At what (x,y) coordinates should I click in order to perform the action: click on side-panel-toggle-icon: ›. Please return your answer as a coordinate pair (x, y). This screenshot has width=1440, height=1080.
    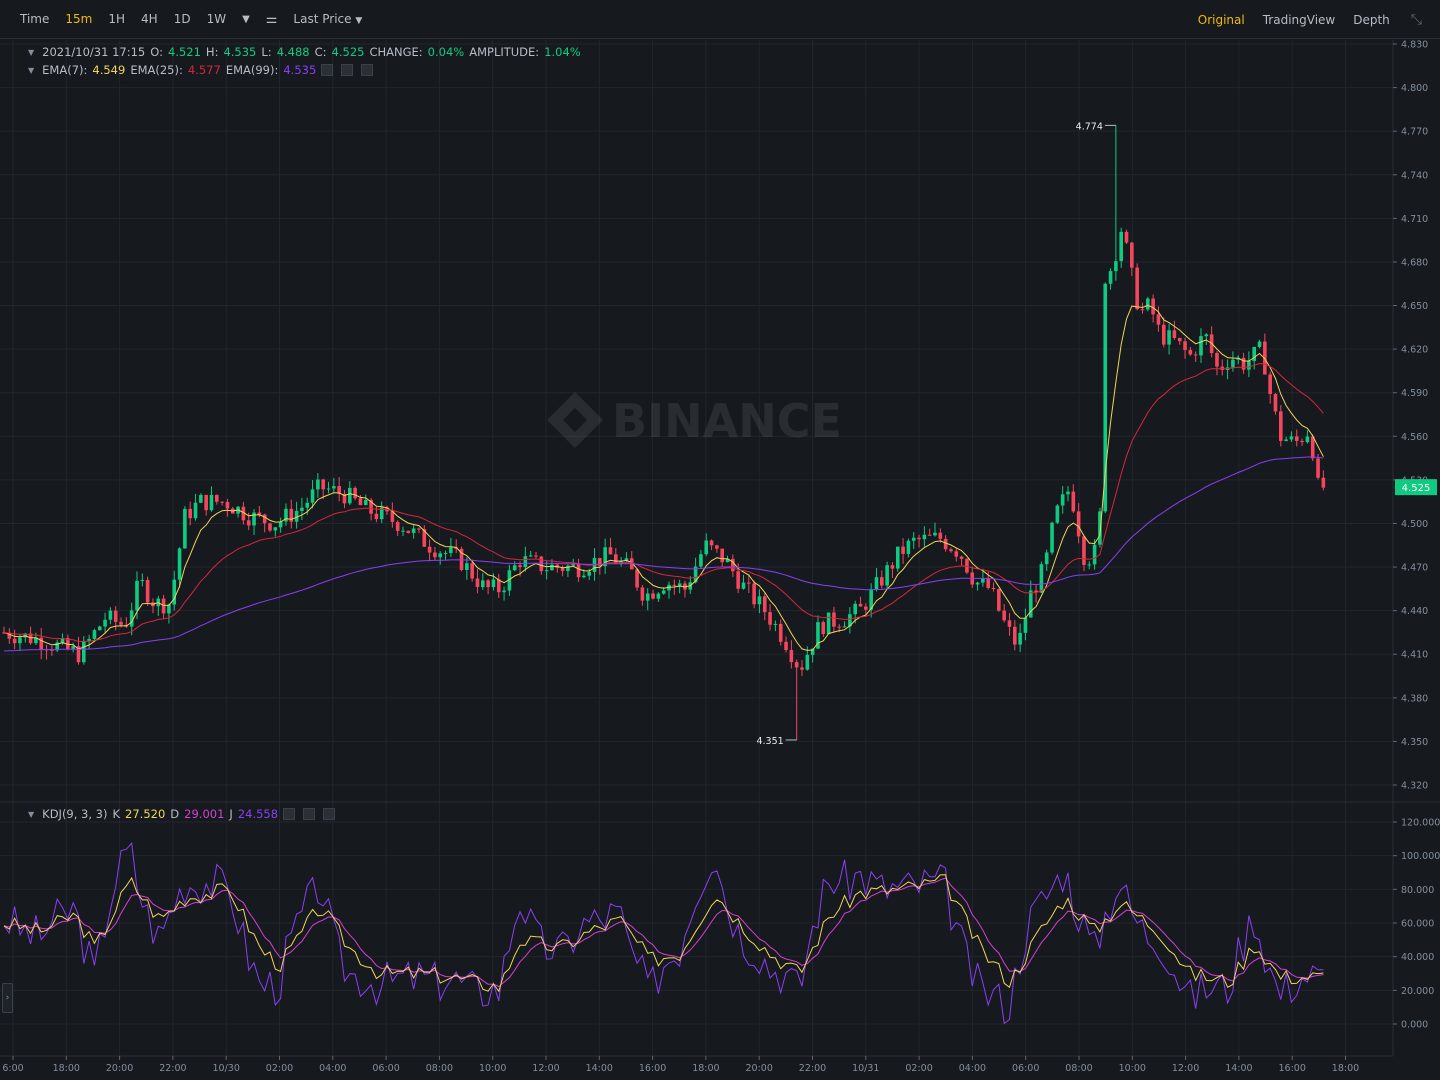
    Looking at the image, I should click on (7, 998).